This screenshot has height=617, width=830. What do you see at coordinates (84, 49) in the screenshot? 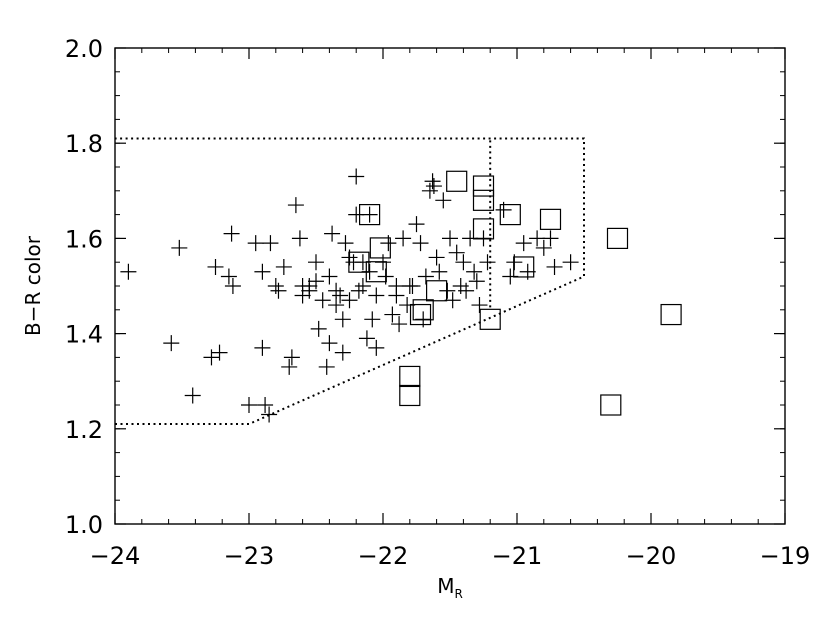
I see `y-tick-label: 2.0` at bounding box center [84, 49].